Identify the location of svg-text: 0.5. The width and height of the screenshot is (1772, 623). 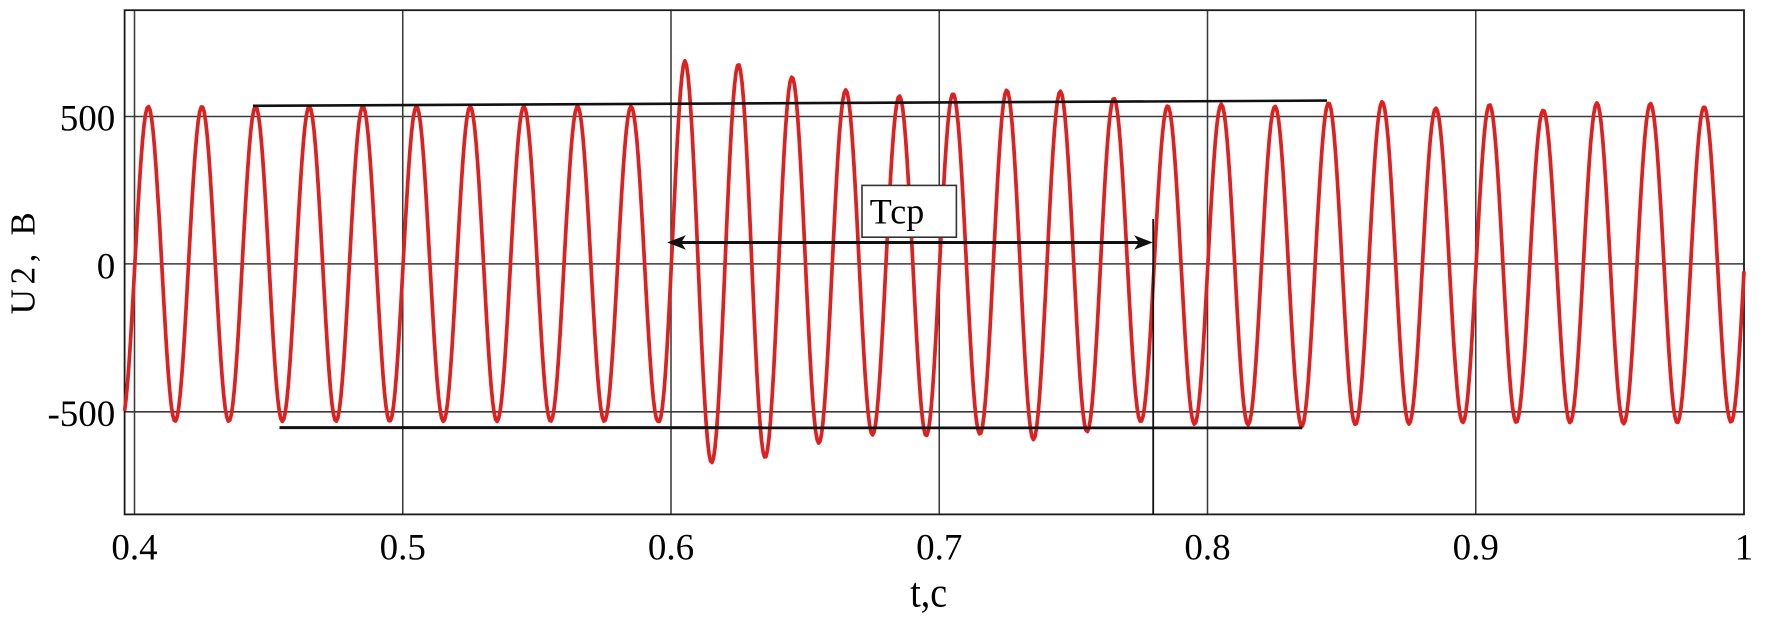
(403, 547).